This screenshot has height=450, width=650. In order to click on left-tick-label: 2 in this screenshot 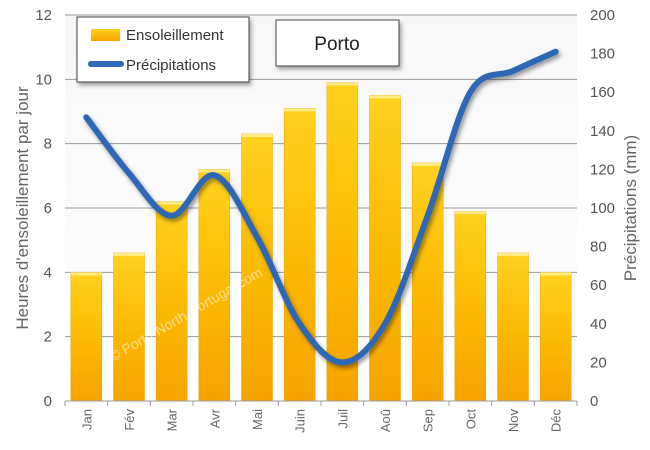, I will do `click(48, 337)`.